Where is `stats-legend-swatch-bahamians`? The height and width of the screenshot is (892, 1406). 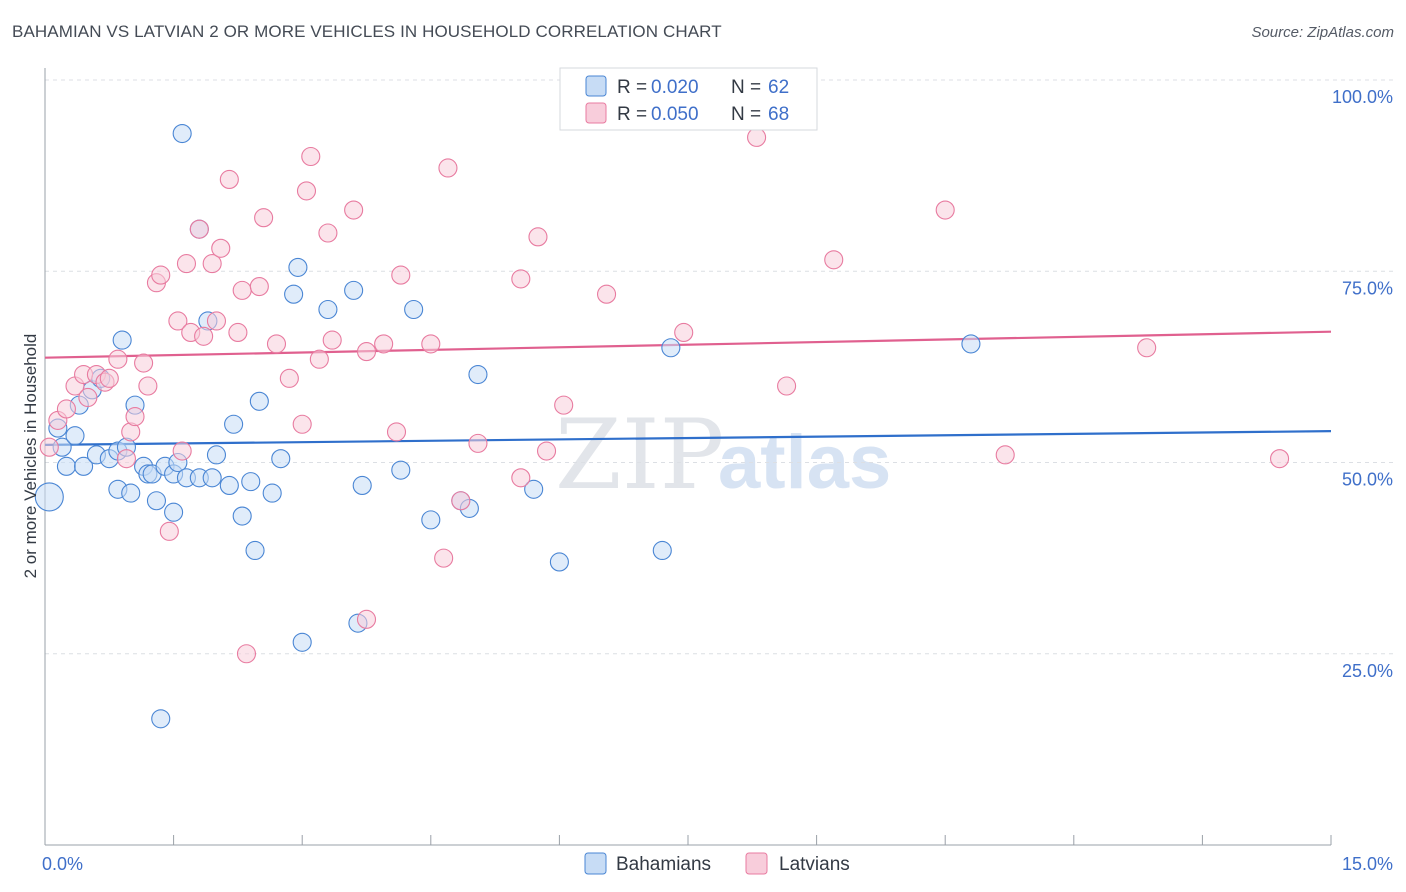 stats-legend-swatch-bahamians is located at coordinates (596, 86).